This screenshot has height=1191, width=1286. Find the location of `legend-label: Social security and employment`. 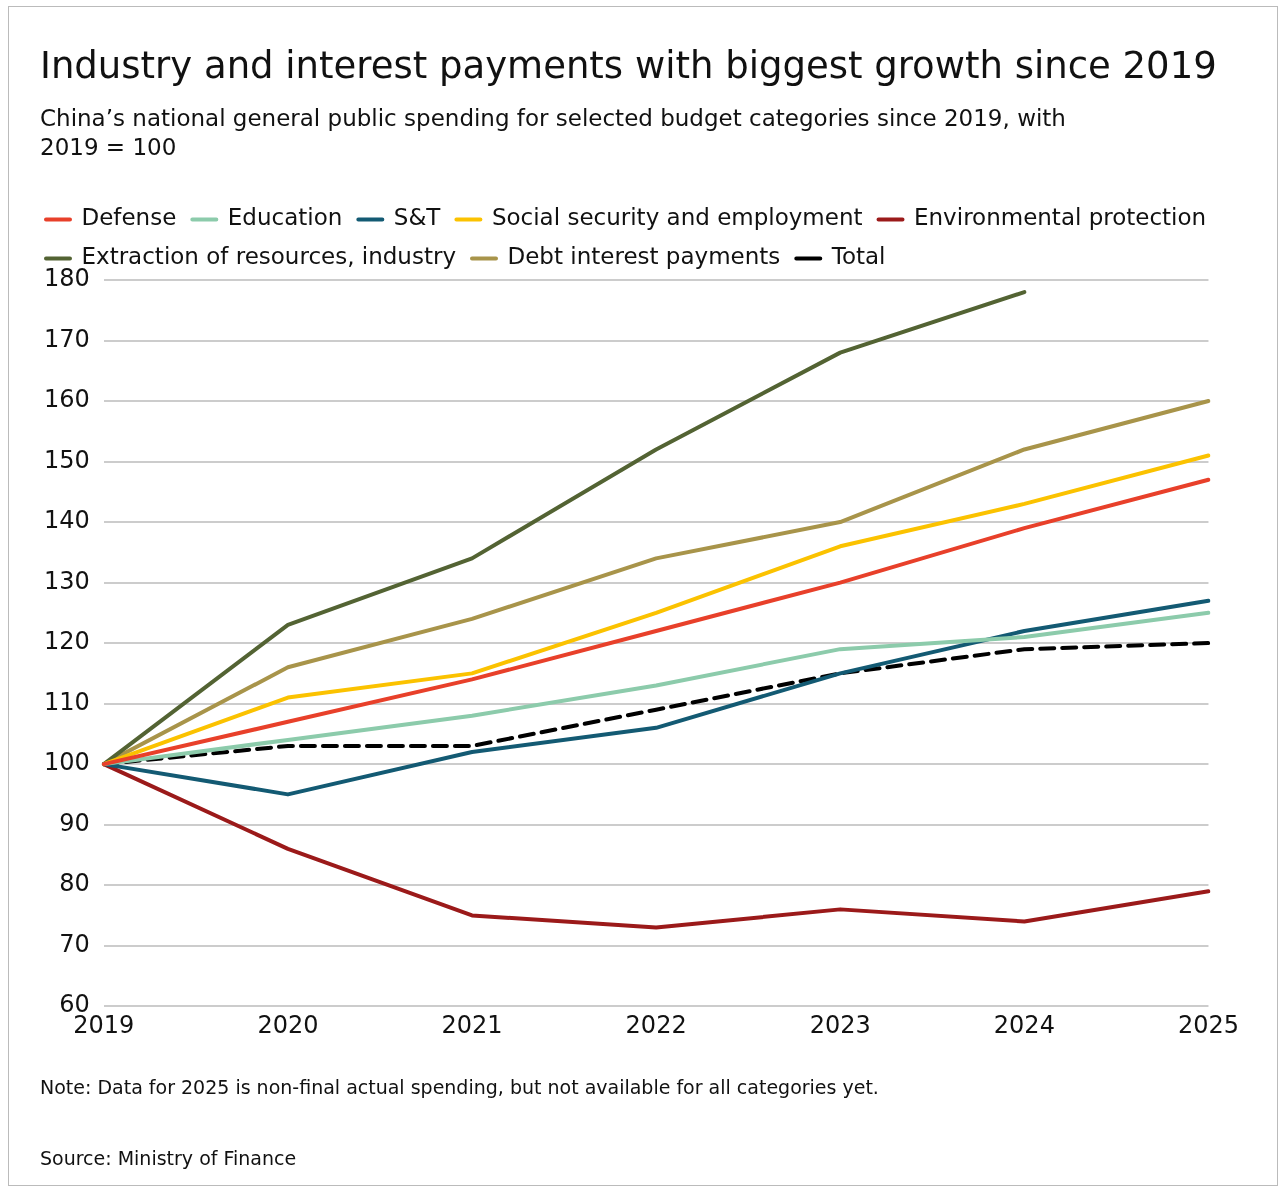

legend-label: Social security and employment is located at coordinates (677, 217).